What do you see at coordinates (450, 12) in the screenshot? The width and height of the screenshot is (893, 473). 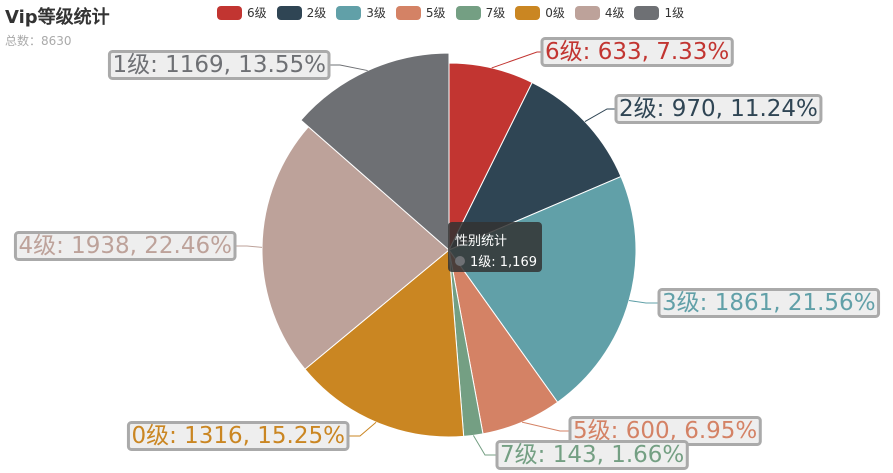 I see `chart-legend: 6级 2级 3级 5级 7级 0级 4级 1级` at bounding box center [450, 12].